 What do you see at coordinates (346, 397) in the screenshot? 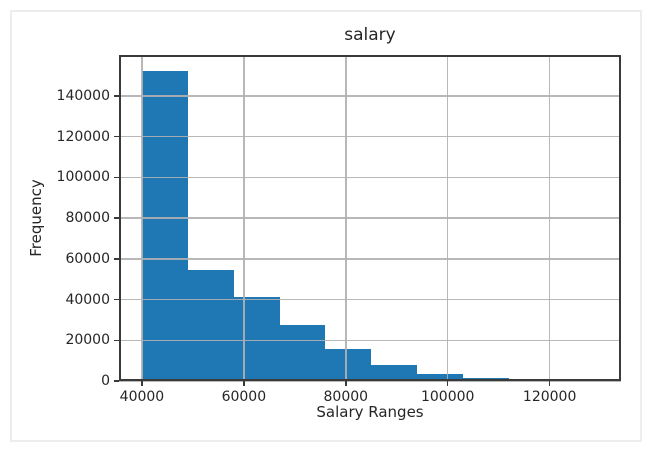
I see `x-tick-label: 80000` at bounding box center [346, 397].